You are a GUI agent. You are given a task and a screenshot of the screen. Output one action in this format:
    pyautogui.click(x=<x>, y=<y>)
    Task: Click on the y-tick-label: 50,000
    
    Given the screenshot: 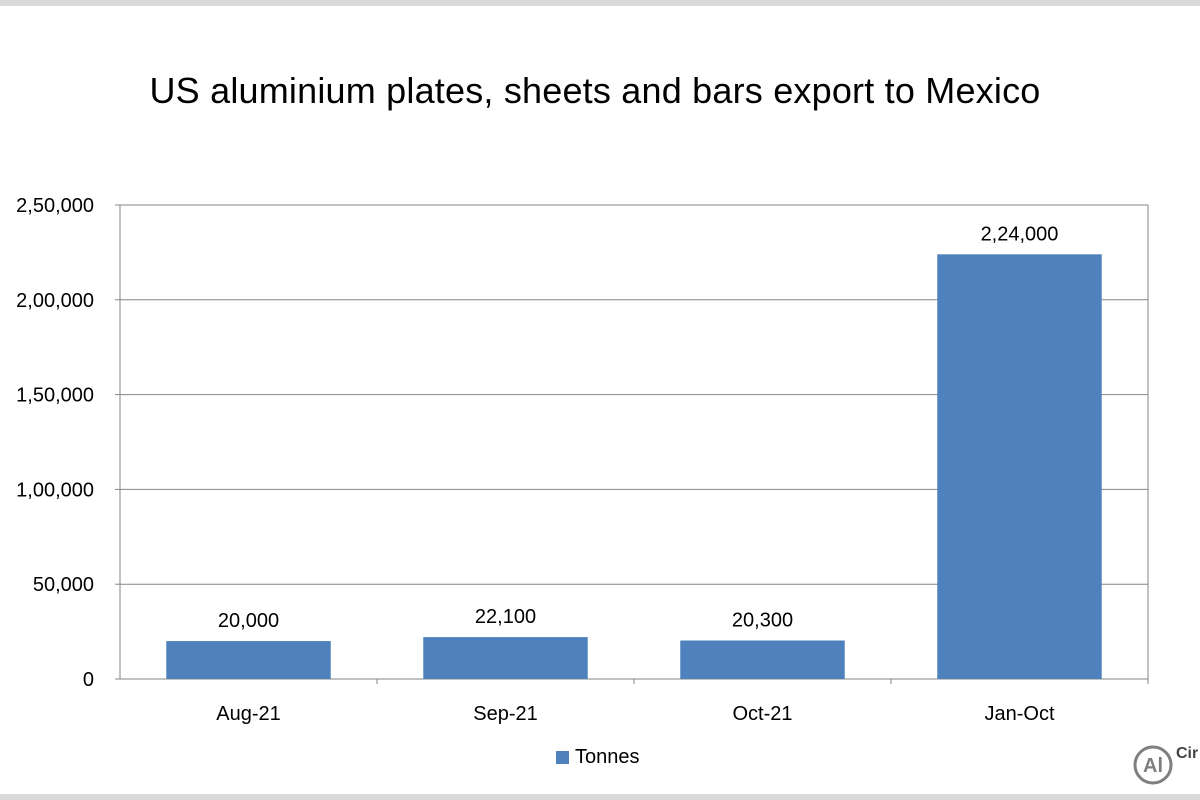 What is the action you would take?
    pyautogui.click(x=63, y=585)
    